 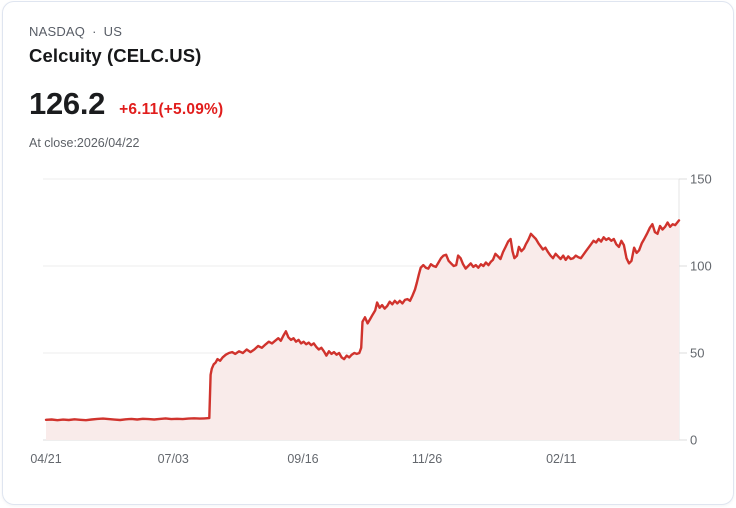 What do you see at coordinates (368, 32) in the screenshot?
I see `exchange-row: NASDAQ · US` at bounding box center [368, 32].